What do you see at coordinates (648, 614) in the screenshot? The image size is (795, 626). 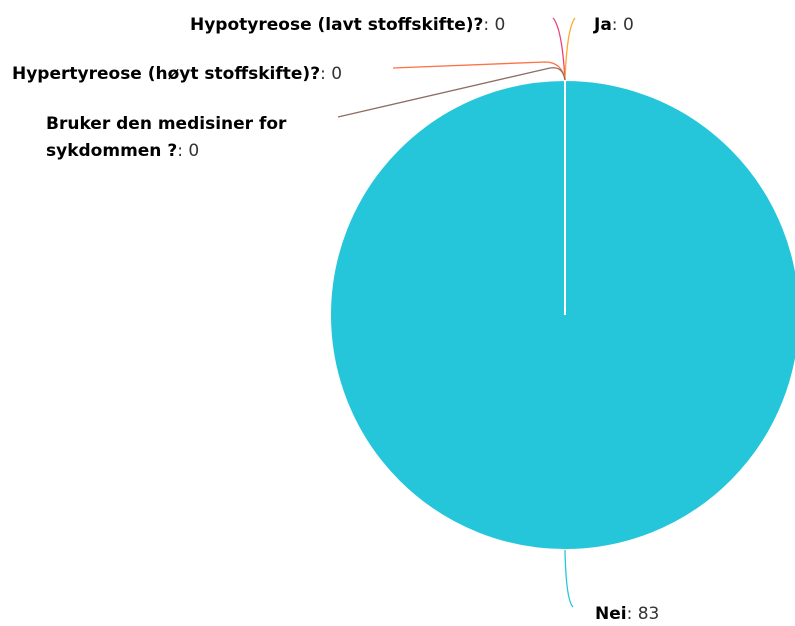 I see `label-value: 83` at bounding box center [648, 614].